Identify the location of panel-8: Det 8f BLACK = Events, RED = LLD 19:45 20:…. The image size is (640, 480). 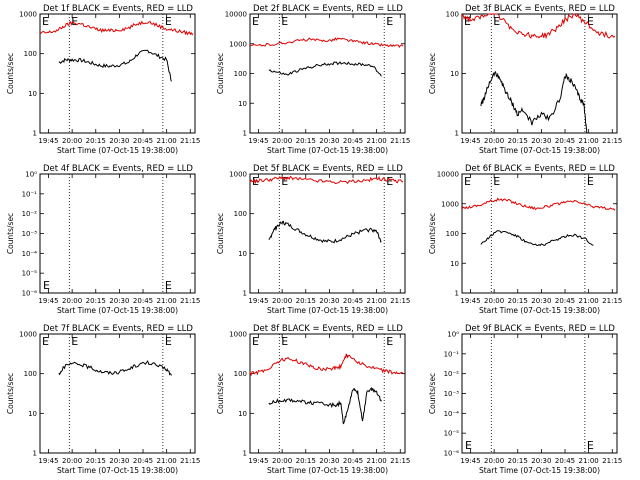
(313, 399).